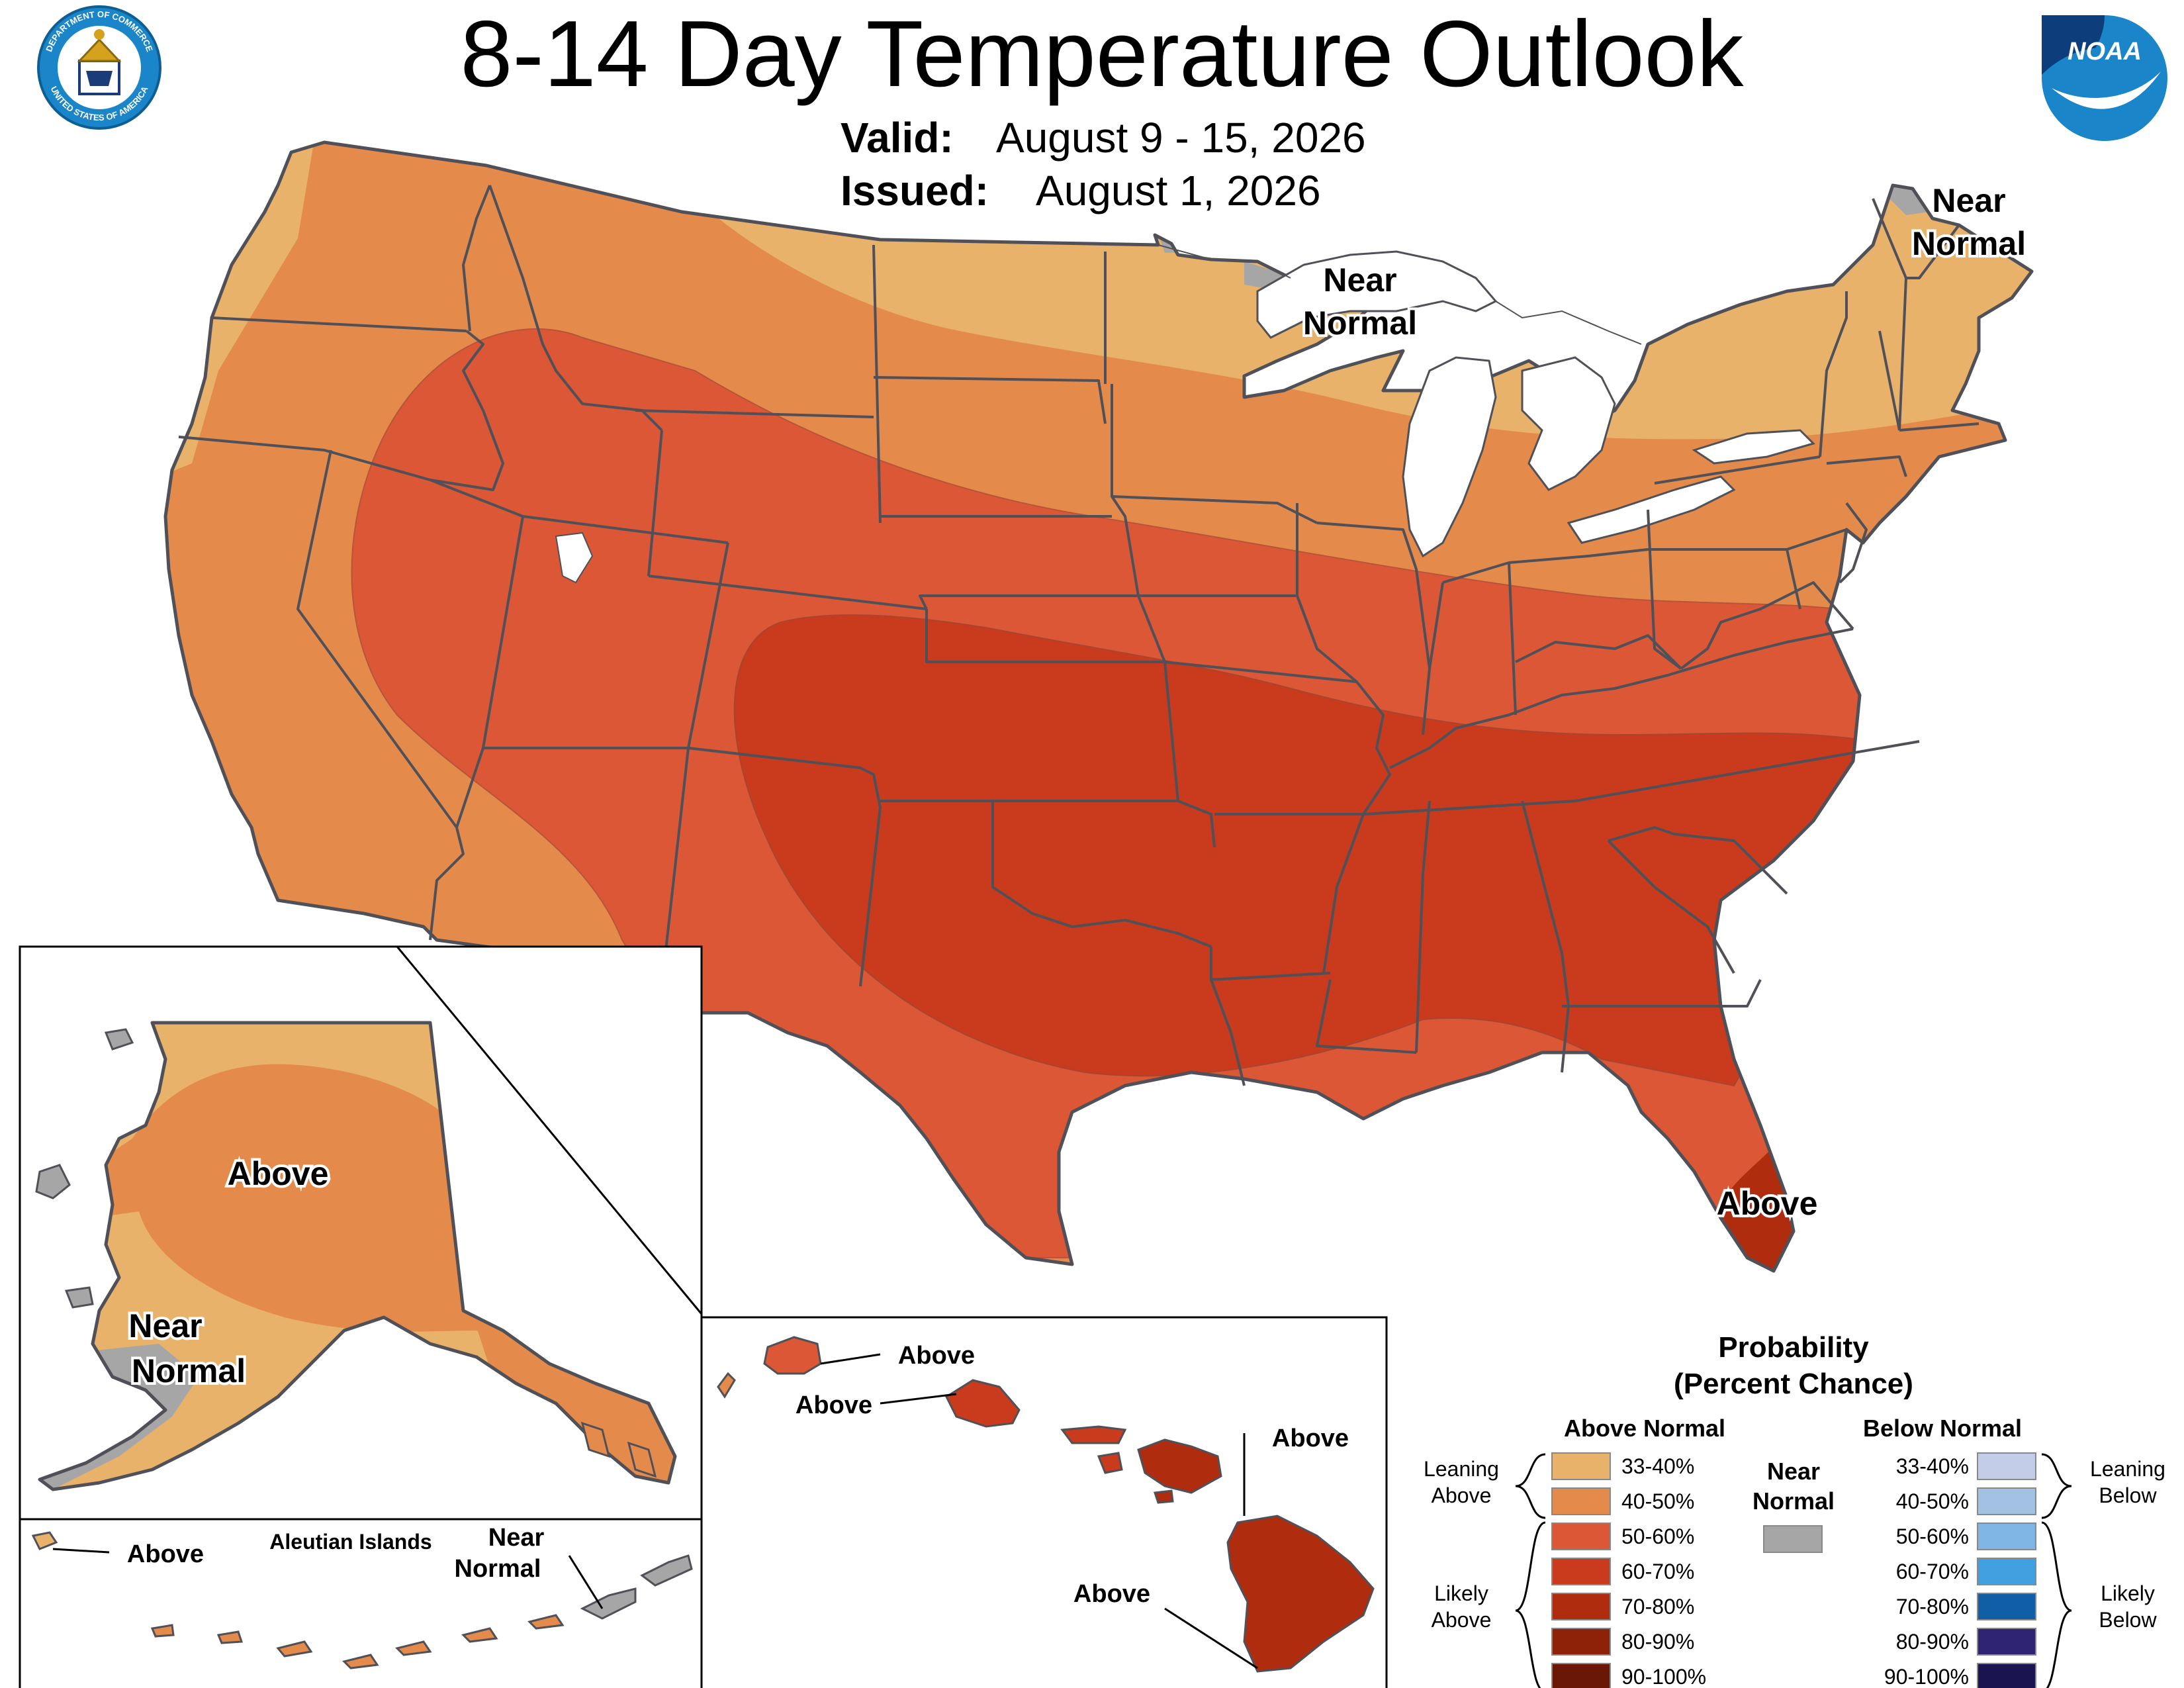 The width and height of the screenshot is (2184, 1688). What do you see at coordinates (1932, 1466) in the screenshot?
I see `legend-label-below-1: 33-40%` at bounding box center [1932, 1466].